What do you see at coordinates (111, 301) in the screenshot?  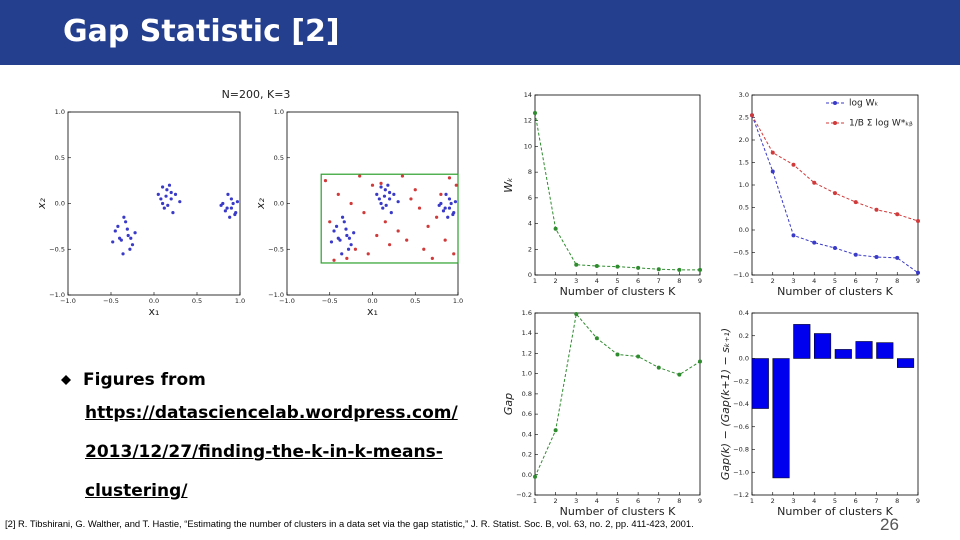 I see `x-tick-label: −0.5` at bounding box center [111, 301].